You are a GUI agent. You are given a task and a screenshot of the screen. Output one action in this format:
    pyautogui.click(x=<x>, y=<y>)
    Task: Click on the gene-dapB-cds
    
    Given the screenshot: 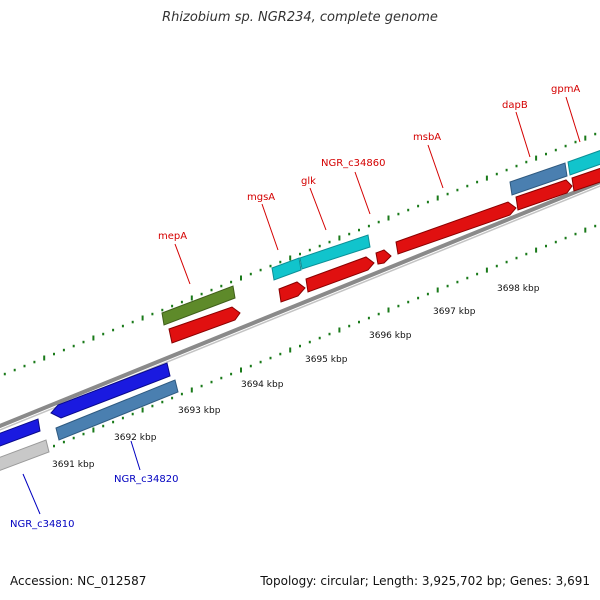 What is the action you would take?
    pyautogui.click(x=544, y=195)
    